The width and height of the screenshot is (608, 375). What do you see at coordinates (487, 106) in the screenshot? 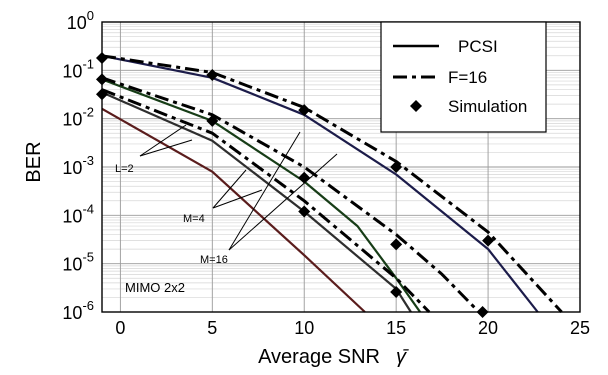
I see `legend-label-simulation: Simulation` at bounding box center [487, 106].